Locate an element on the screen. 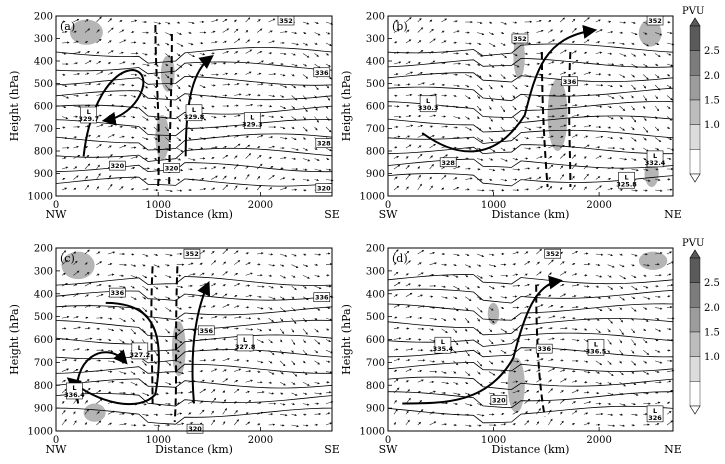 The image size is (725, 464). contour-label: 336 is located at coordinates (117, 292).